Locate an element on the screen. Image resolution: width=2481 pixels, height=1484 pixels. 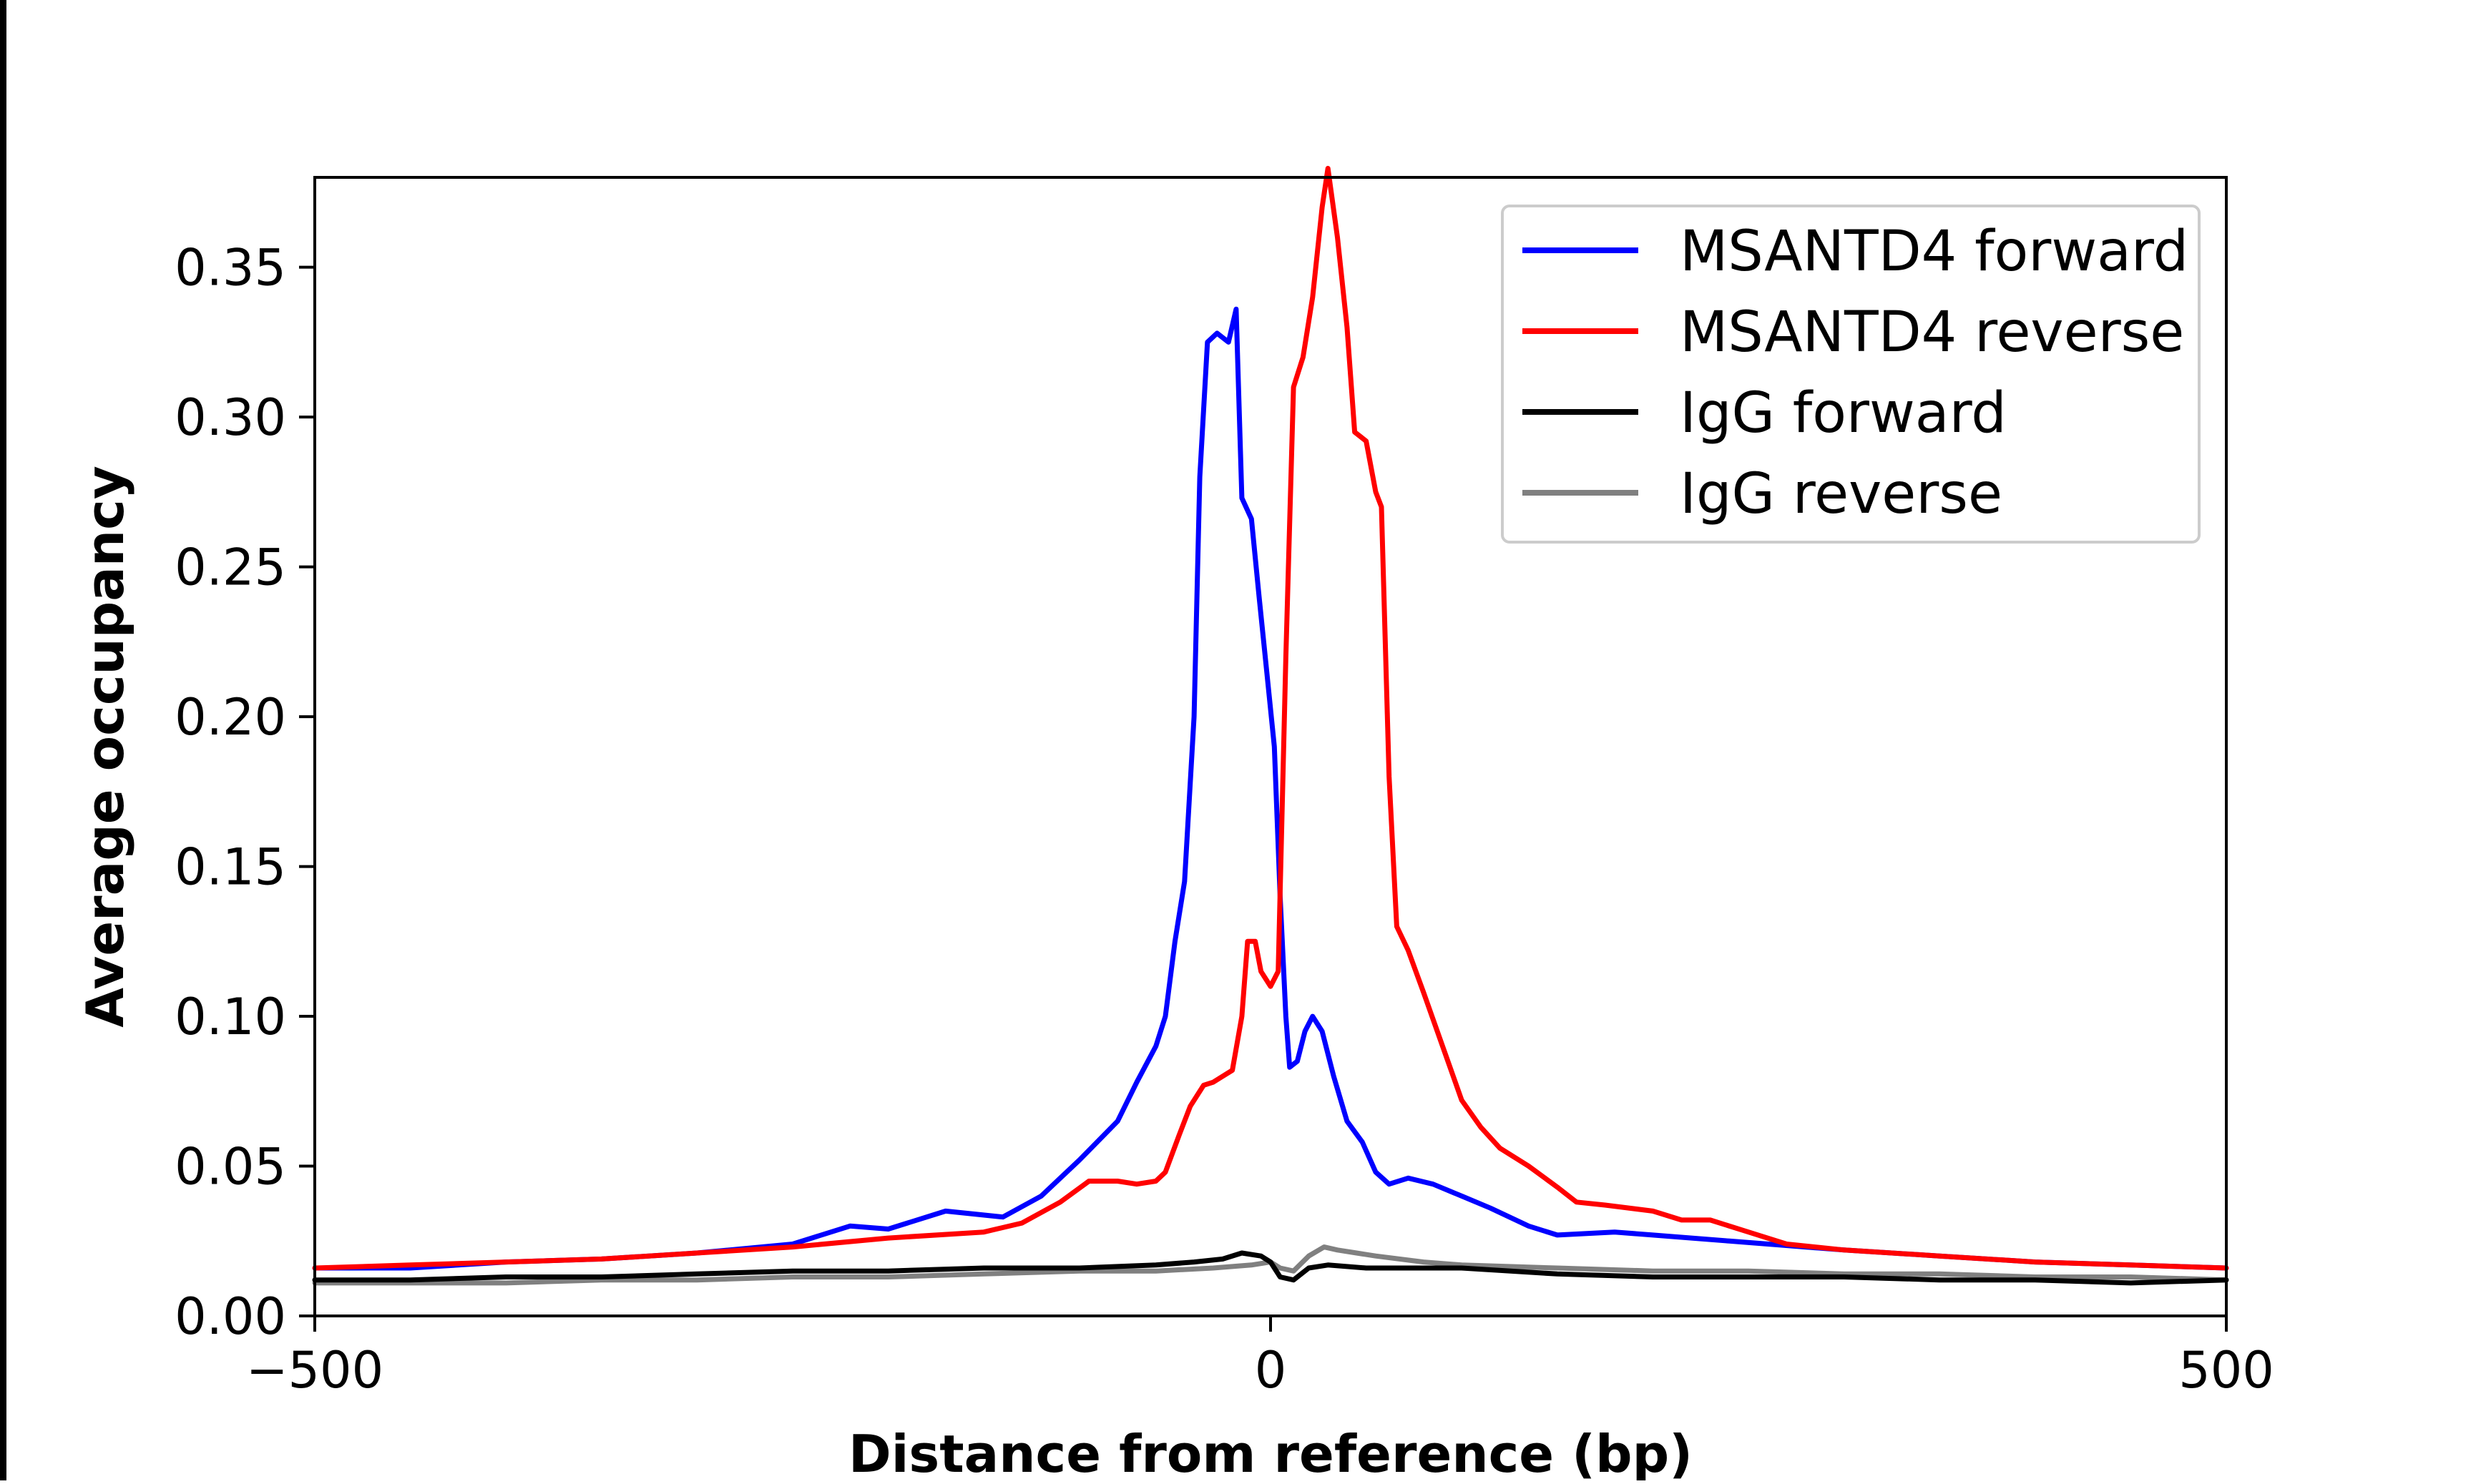
legend-entry-label: MSANTD4 forward is located at coordinates (1934, 252).